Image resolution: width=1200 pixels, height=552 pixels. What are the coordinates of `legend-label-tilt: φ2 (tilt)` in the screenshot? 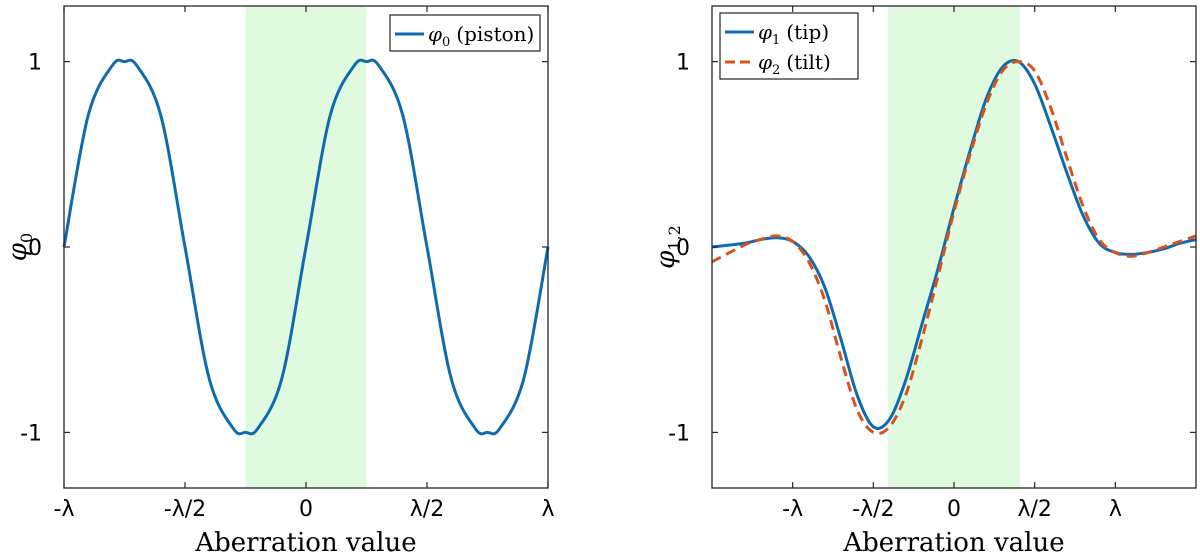 It's located at (794, 64).